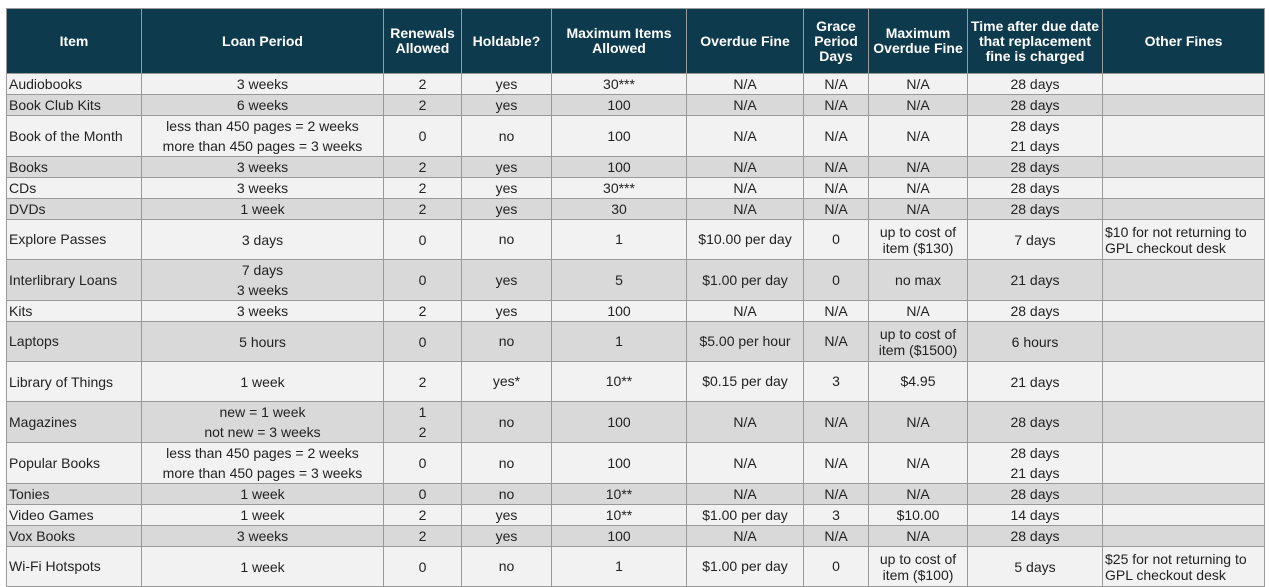 This screenshot has width=1270, height=587. Describe the element at coordinates (262, 422) in the screenshot. I see `loan-period-cell: new = 1 week not new = 3 weeks` at that location.